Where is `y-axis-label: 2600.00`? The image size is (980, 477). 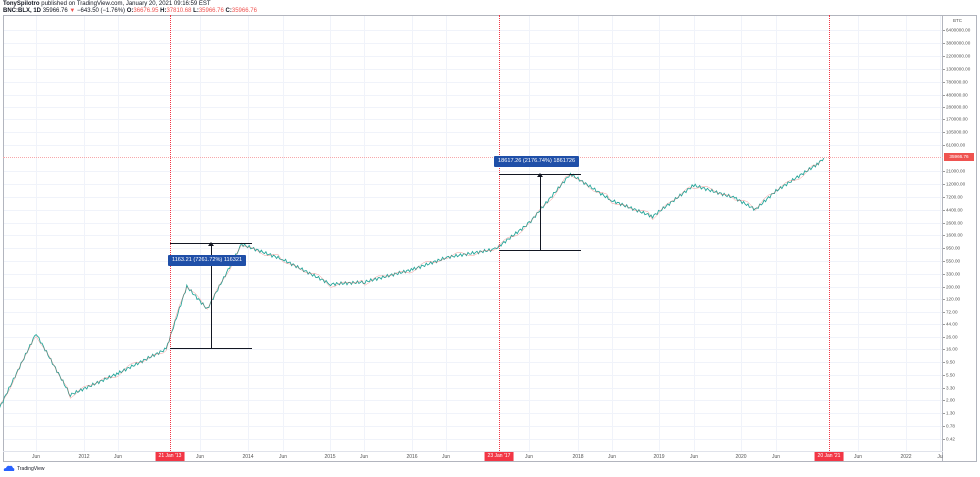 y-axis-label: 2600.00 is located at coordinates (954, 223).